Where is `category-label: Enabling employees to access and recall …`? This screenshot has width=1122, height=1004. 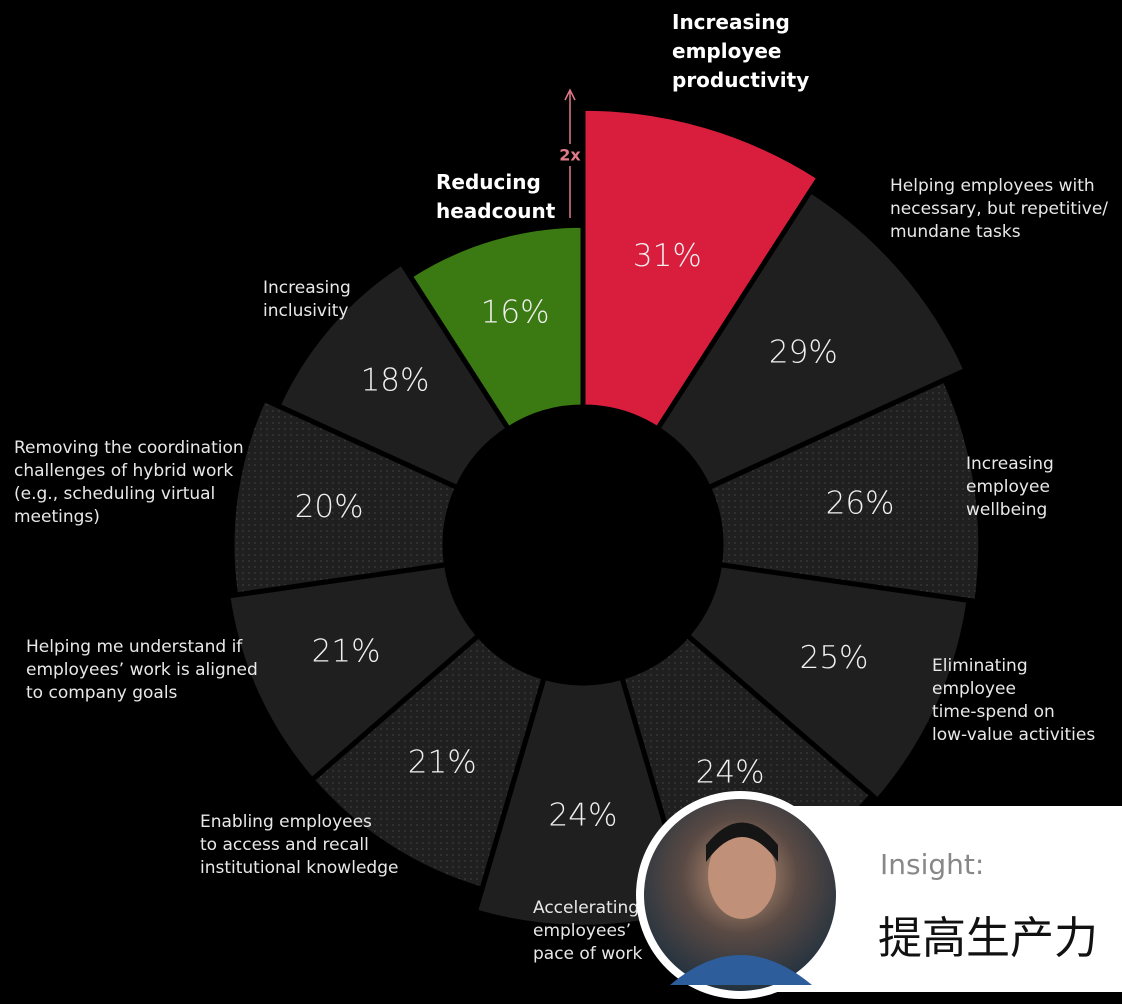
category-label: Enabling employees to access and recall … is located at coordinates (299, 845).